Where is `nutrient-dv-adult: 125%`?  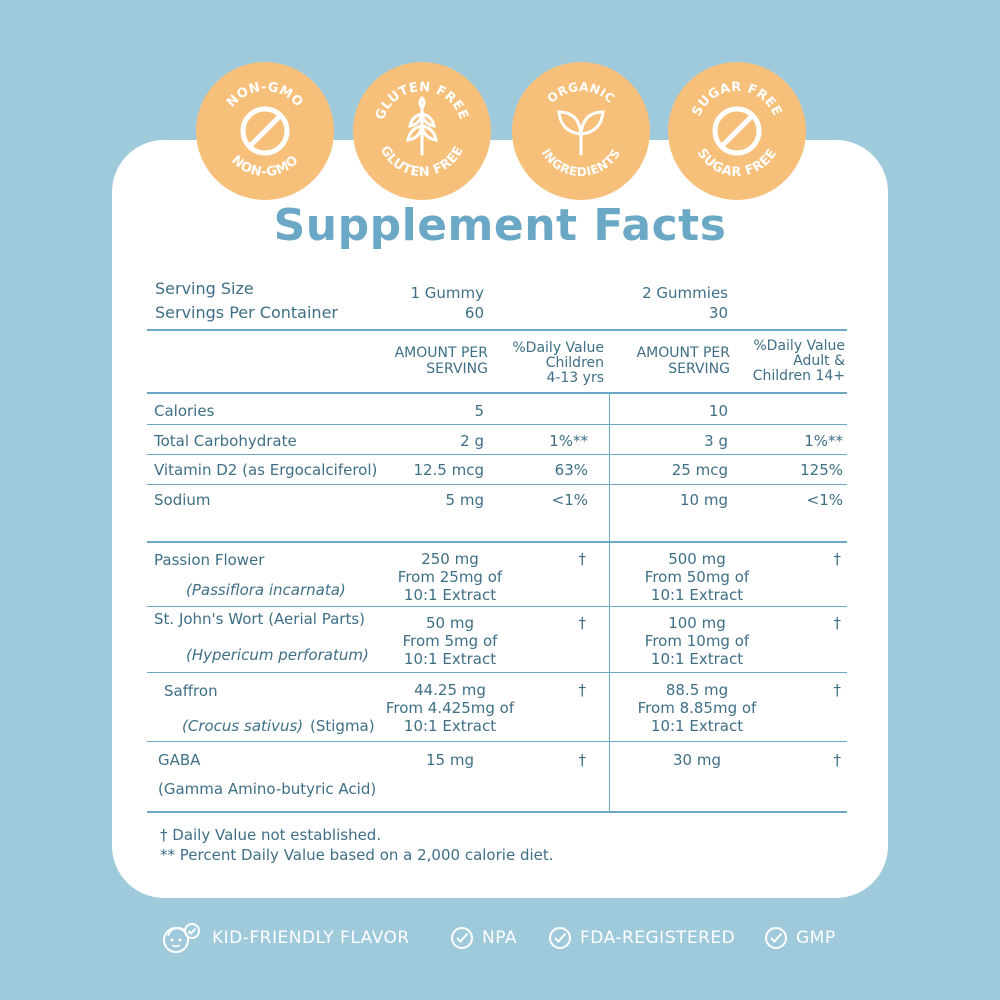
nutrient-dv-adult: 125% is located at coordinates (821, 470).